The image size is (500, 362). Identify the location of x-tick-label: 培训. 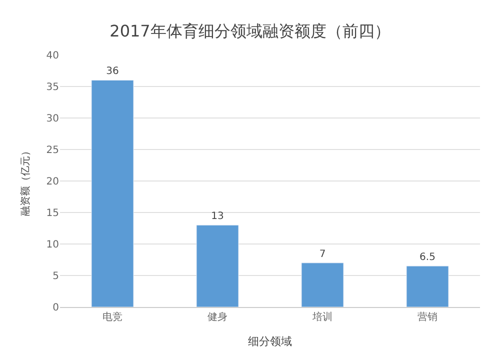
(322, 317).